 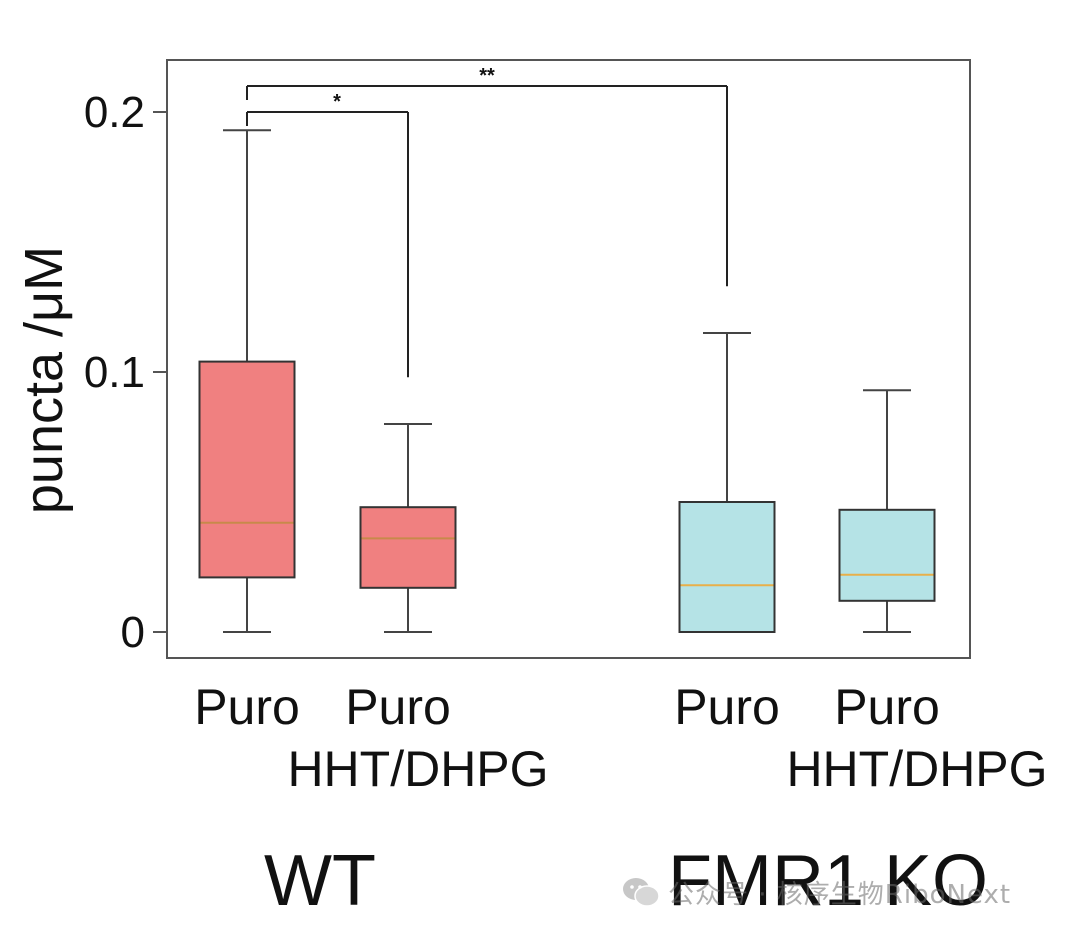 What do you see at coordinates (641, 892) in the screenshot?
I see `wechat-icon` at bounding box center [641, 892].